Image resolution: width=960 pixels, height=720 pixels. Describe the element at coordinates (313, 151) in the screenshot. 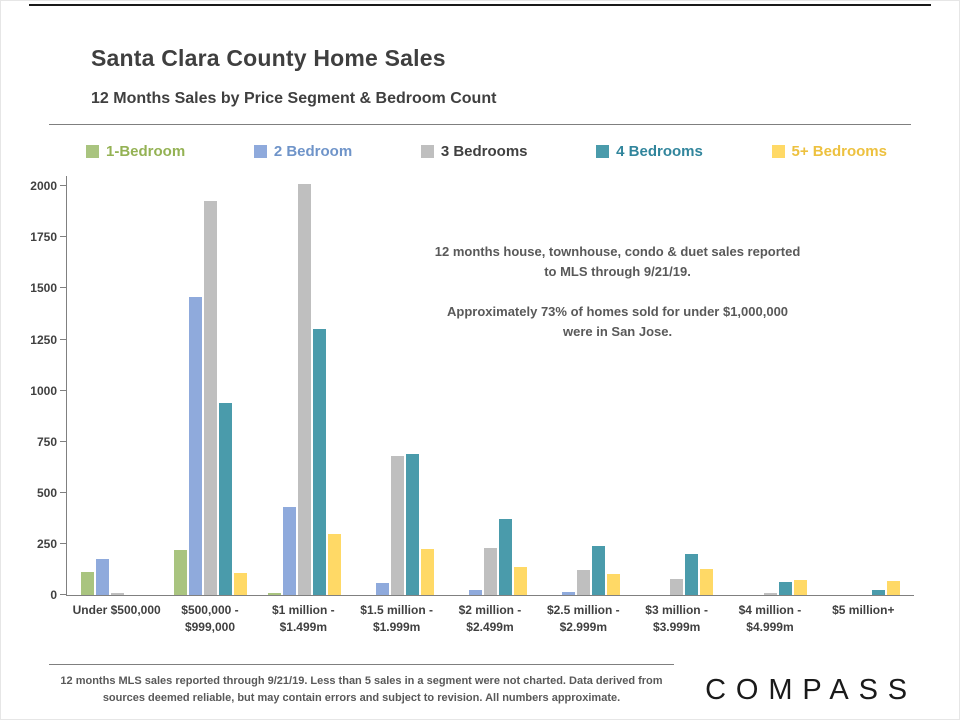

I see `legend-label: 2 Bedroom` at that location.